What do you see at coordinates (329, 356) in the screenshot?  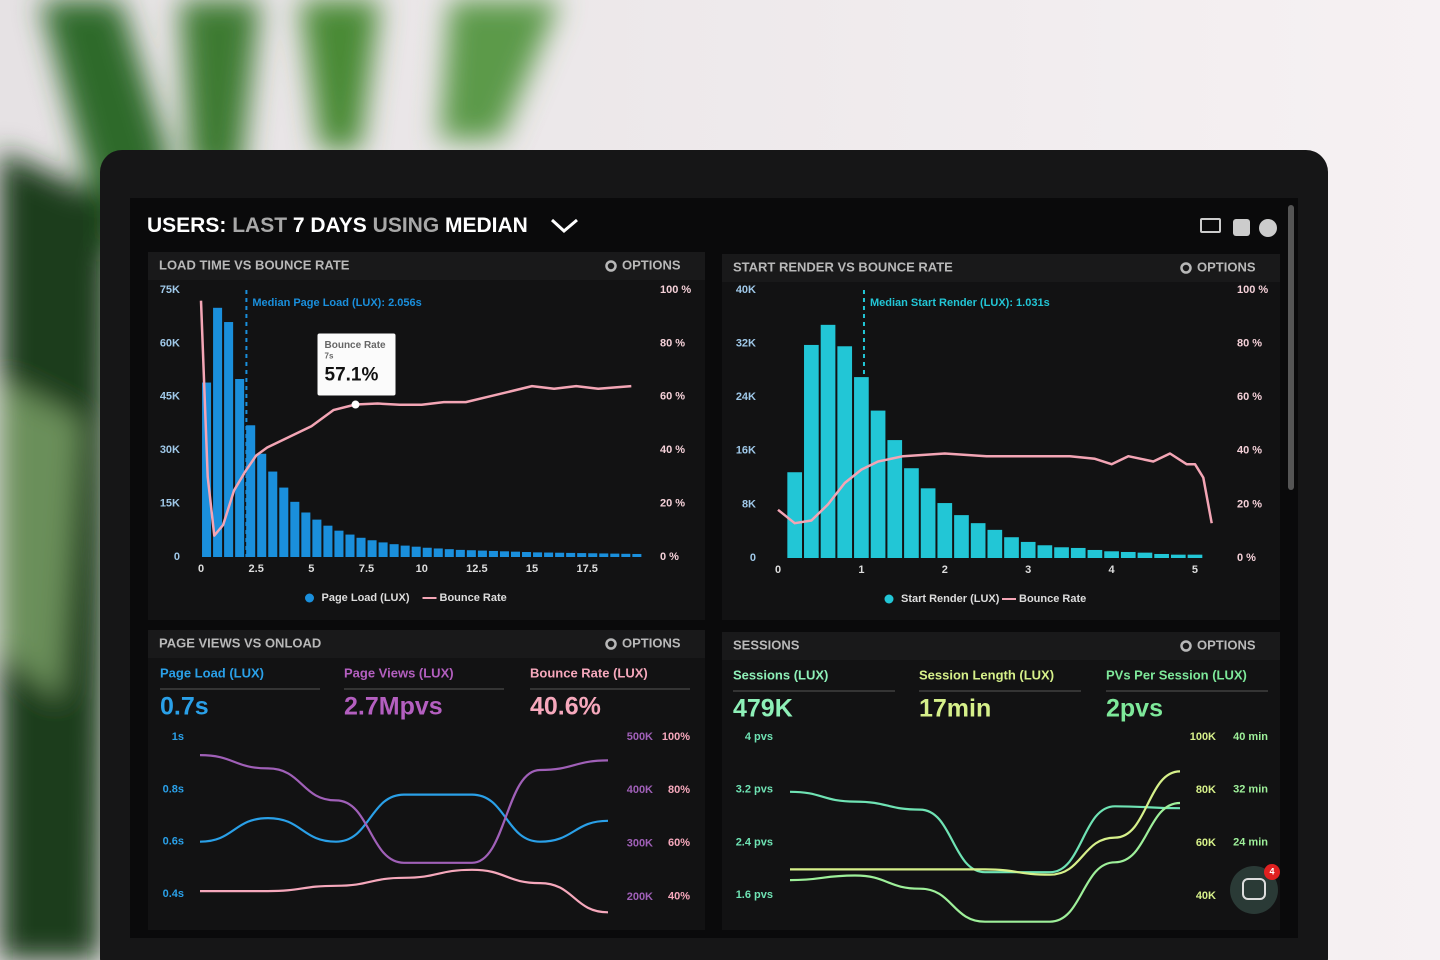 I see `tooltip-x: 7s` at bounding box center [329, 356].